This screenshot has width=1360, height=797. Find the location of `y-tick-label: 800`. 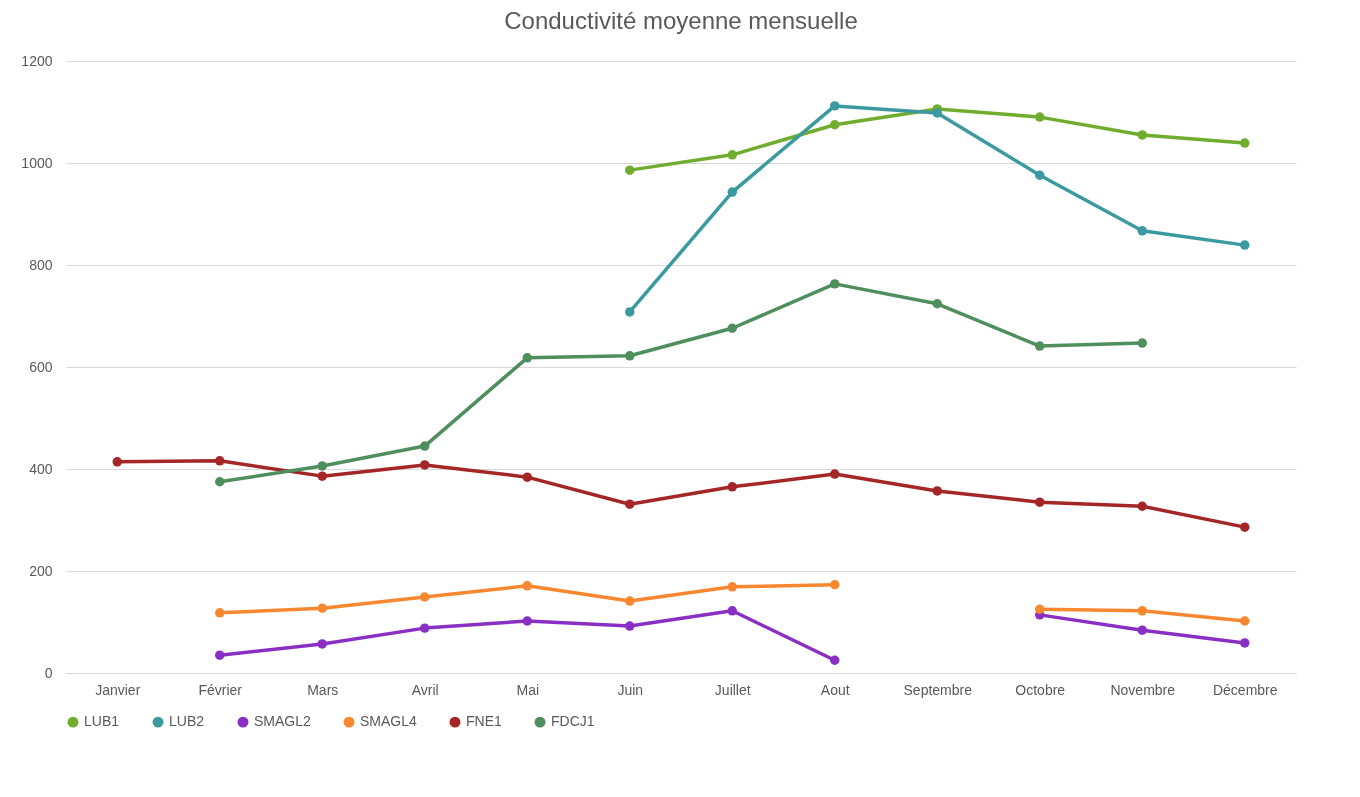

y-tick-label: 800 is located at coordinates (41, 264).